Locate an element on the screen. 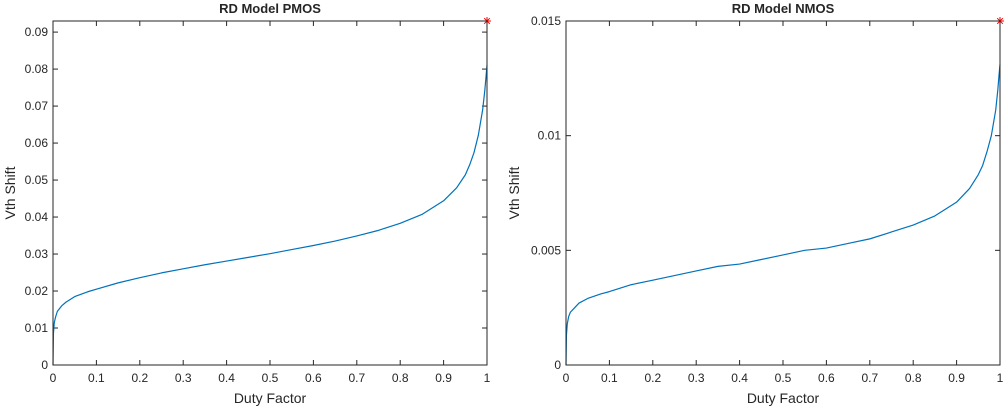  nmos-x-tick-label: 0.6 is located at coordinates (826, 378).